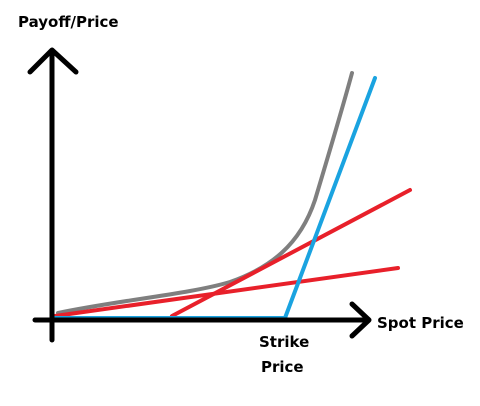  What do you see at coordinates (226, 292) in the screenshot?
I see `tangent-line` at bounding box center [226, 292].